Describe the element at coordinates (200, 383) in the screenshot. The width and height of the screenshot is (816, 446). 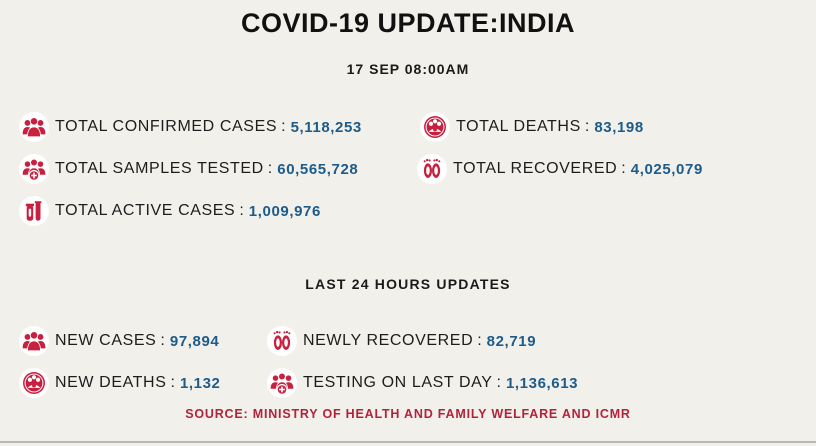
I see `stat-value: 1,132` at that location.